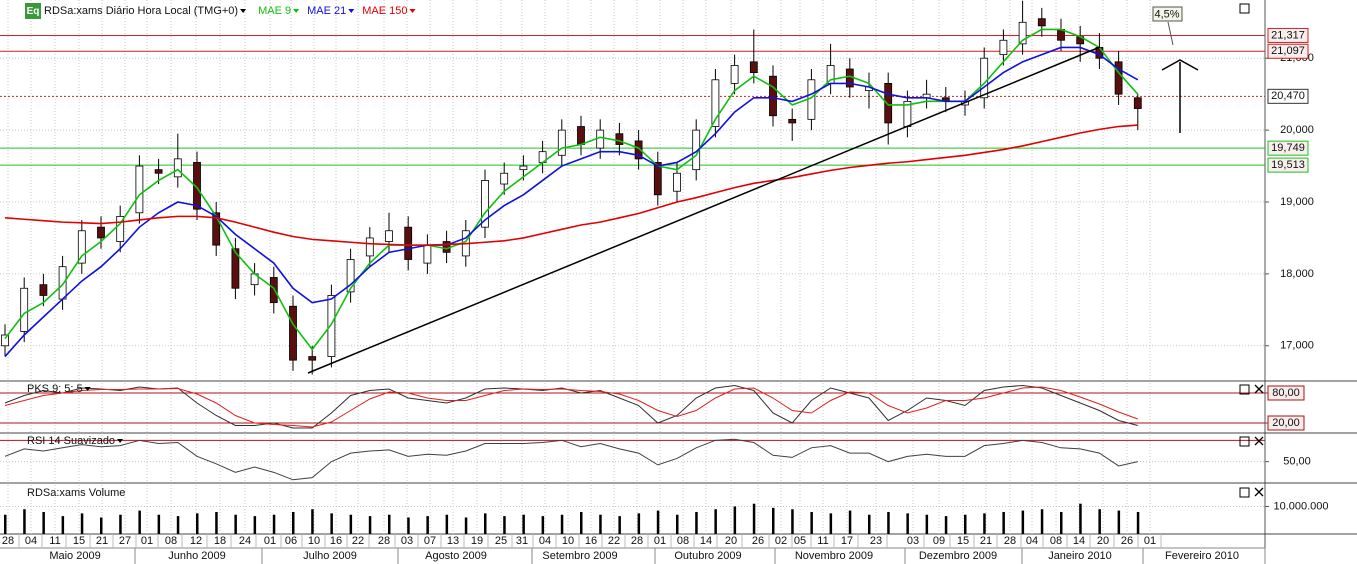 Image resolution: width=1357 pixels, height=564 pixels. I want to click on legend-entry: MAE 21, so click(326, 11).